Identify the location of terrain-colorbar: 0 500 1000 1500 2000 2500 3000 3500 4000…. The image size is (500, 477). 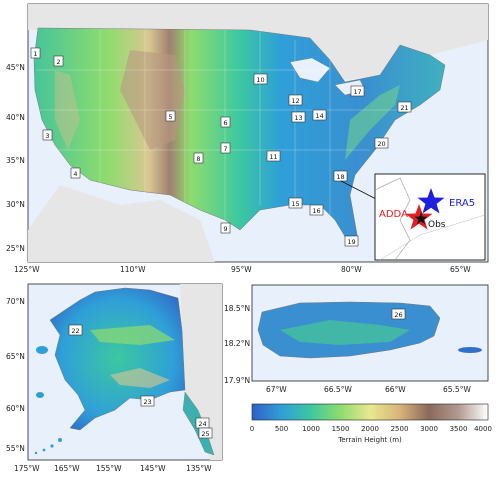
(371, 423).